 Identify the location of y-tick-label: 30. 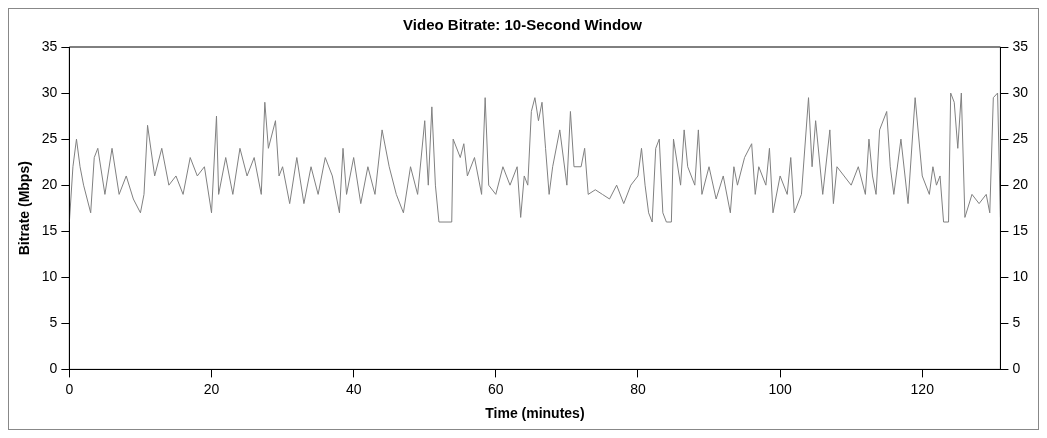
(49, 91).